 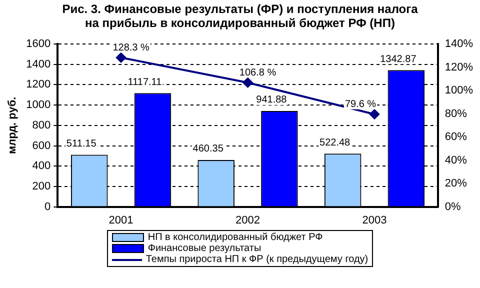 I want to click on data-label: 1117.11, so click(x=145, y=82).